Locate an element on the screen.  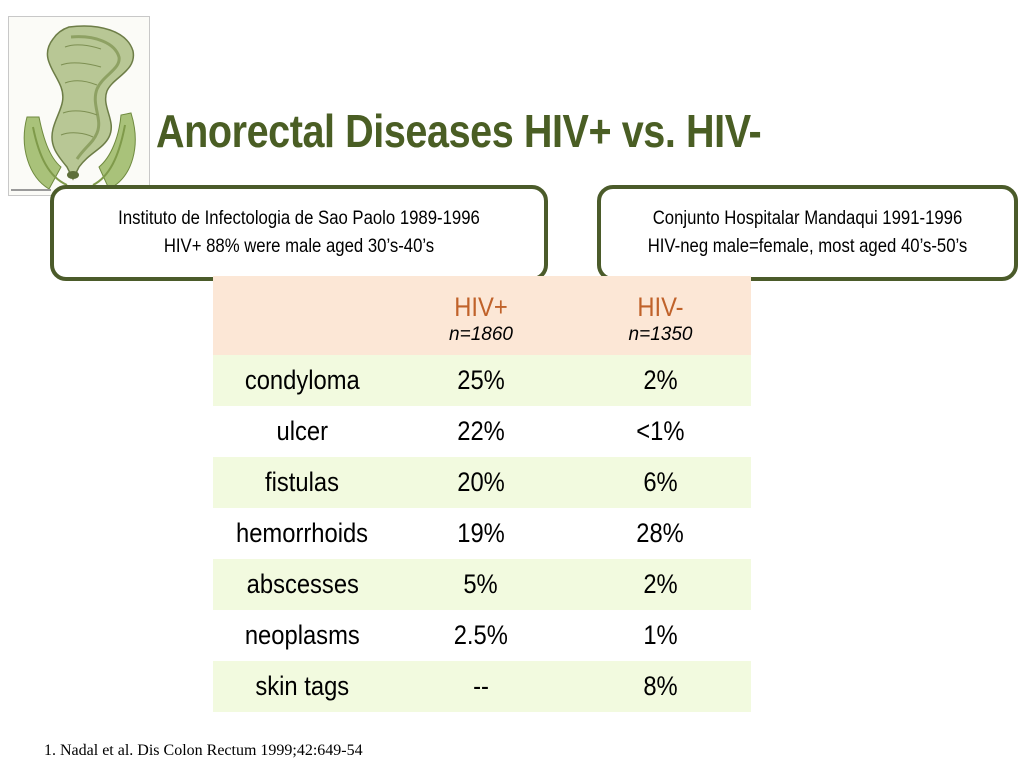
table-row: neoplasms 2.5% 1% is located at coordinates (482, 635).